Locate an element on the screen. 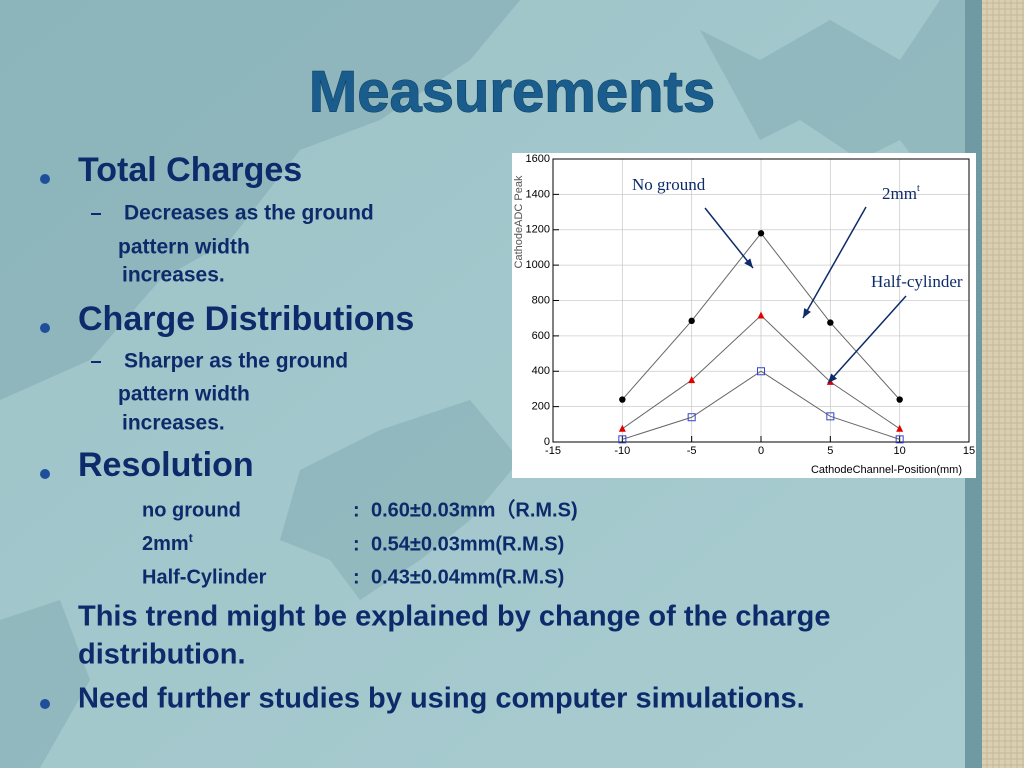 This screenshot has height=773, width=1024. y-tick-label: 1200 is located at coordinates (538, 230).